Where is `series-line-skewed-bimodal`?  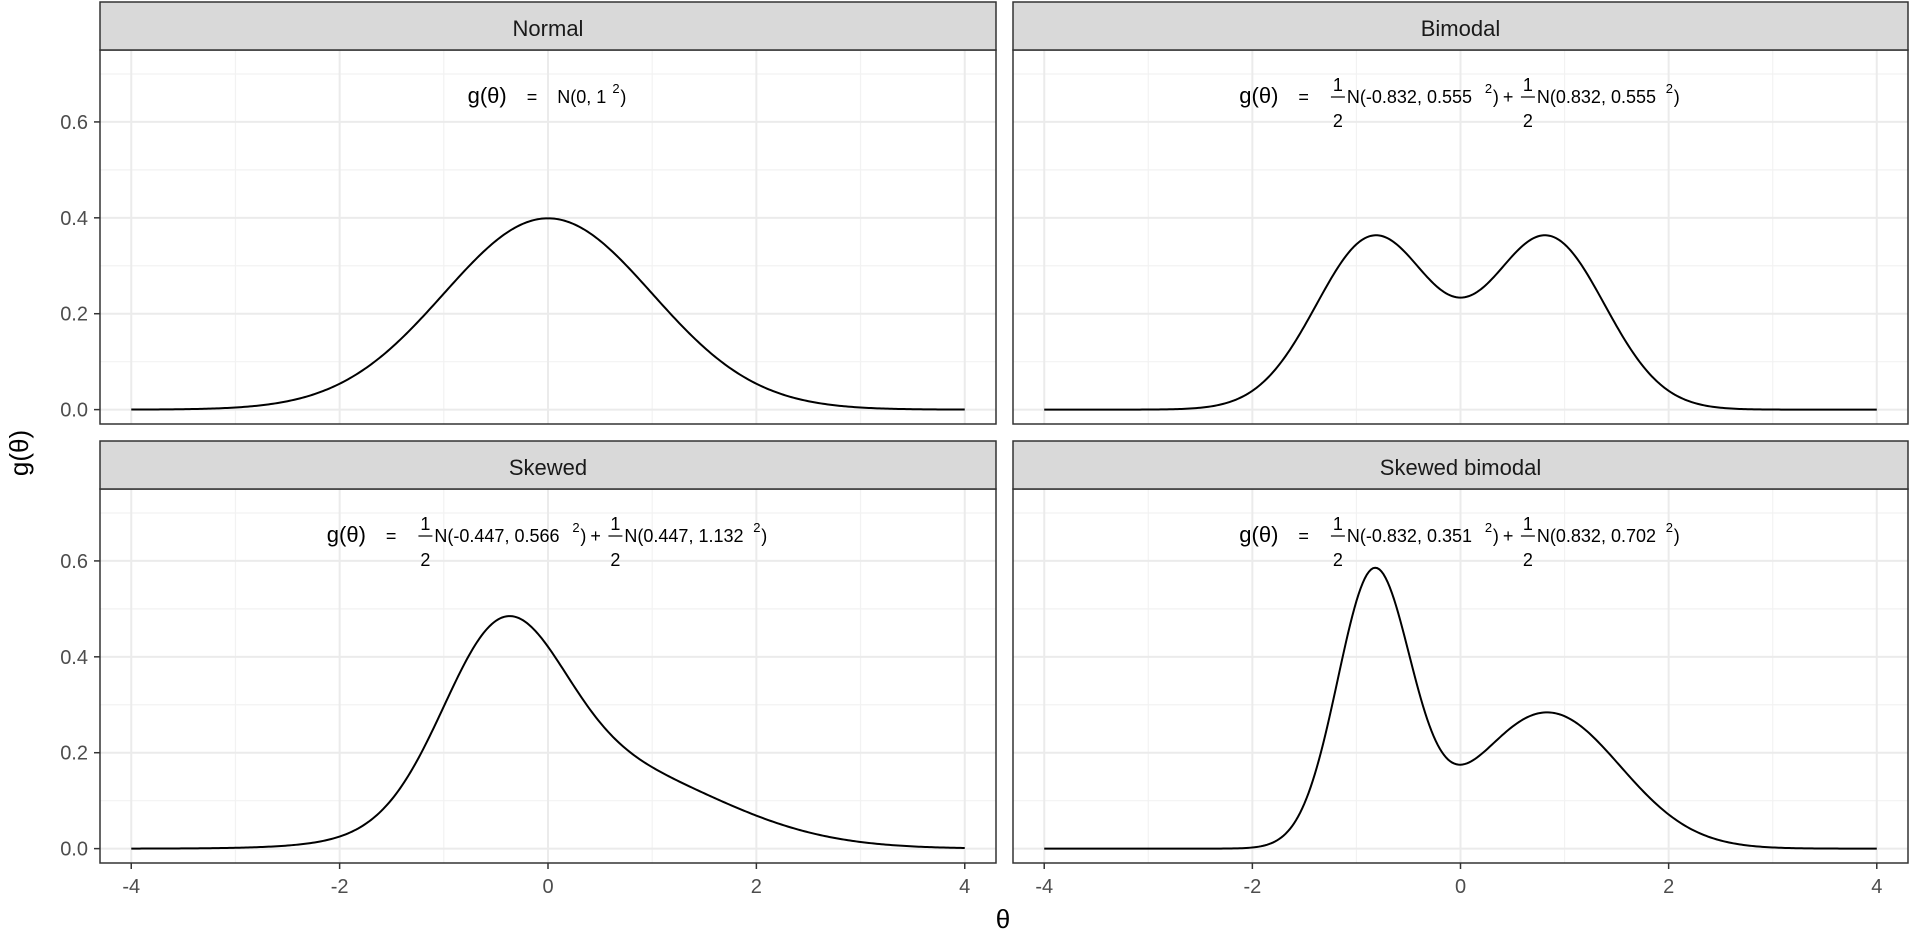 series-line-skewed-bimodal is located at coordinates (1460, 708).